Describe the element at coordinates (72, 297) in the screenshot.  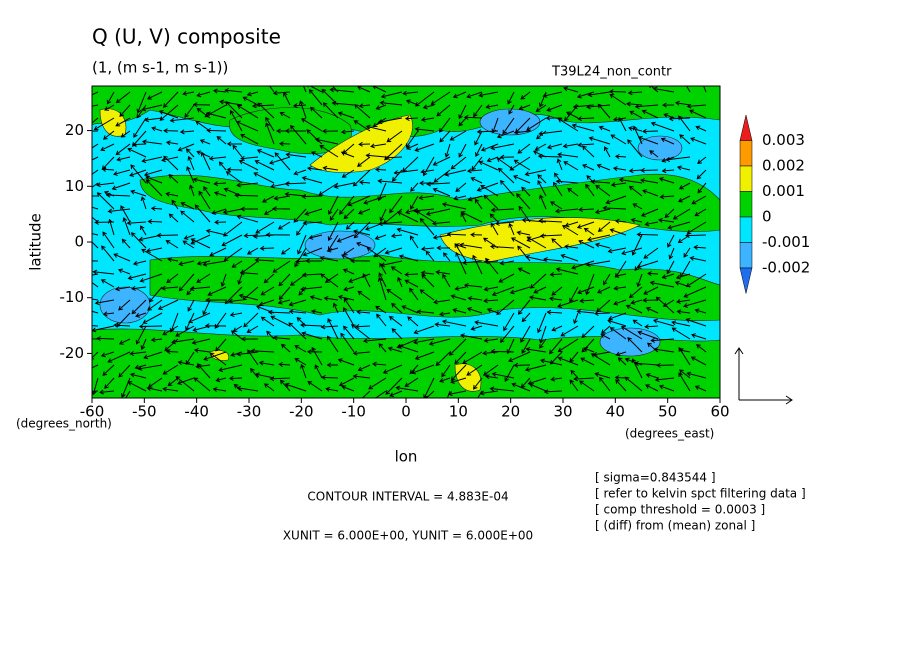
I see `y-tick-label: -10` at that location.